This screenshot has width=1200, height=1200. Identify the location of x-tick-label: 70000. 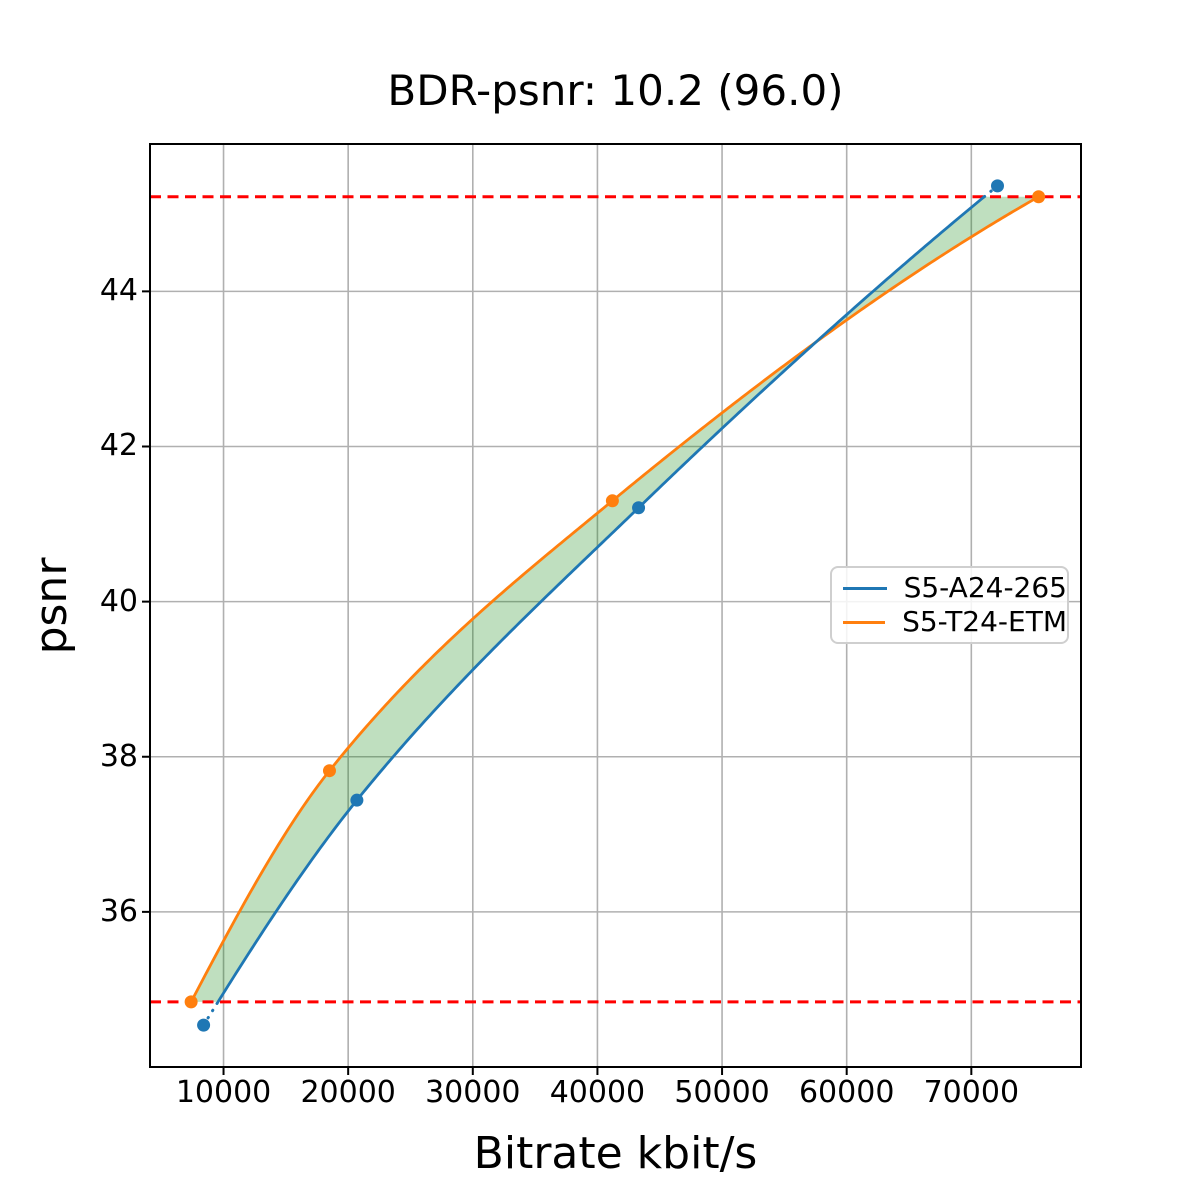
(971, 1092).